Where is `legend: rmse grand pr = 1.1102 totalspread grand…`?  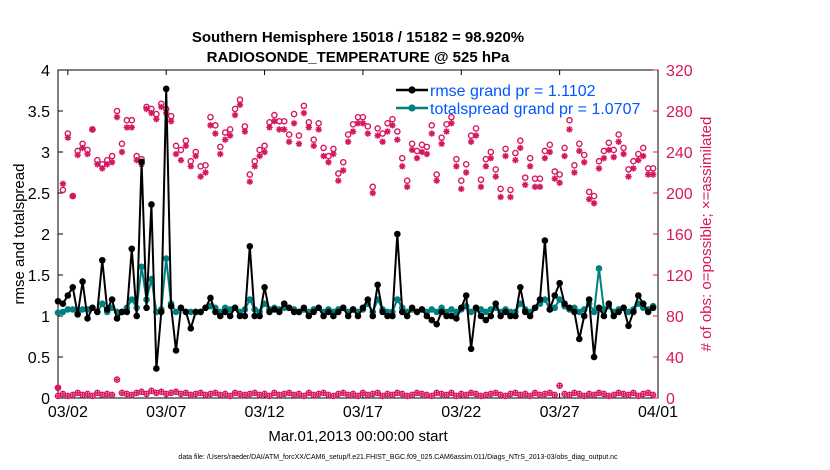 legend: rmse grand pr = 1.1102 totalspread grand… is located at coordinates (518, 100).